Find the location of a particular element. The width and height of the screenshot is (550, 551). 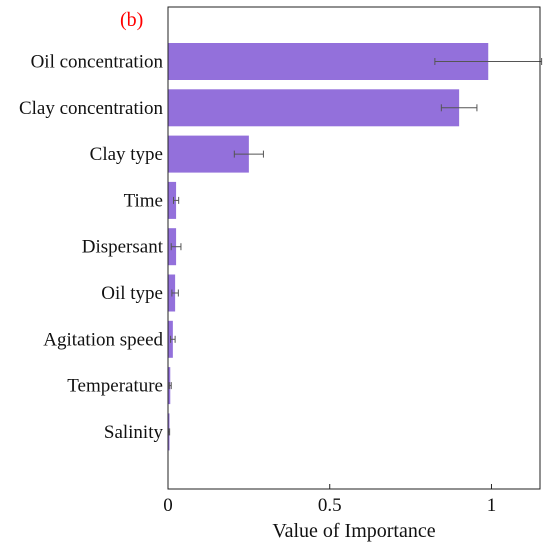

panel-label: (b) is located at coordinates (131, 20).